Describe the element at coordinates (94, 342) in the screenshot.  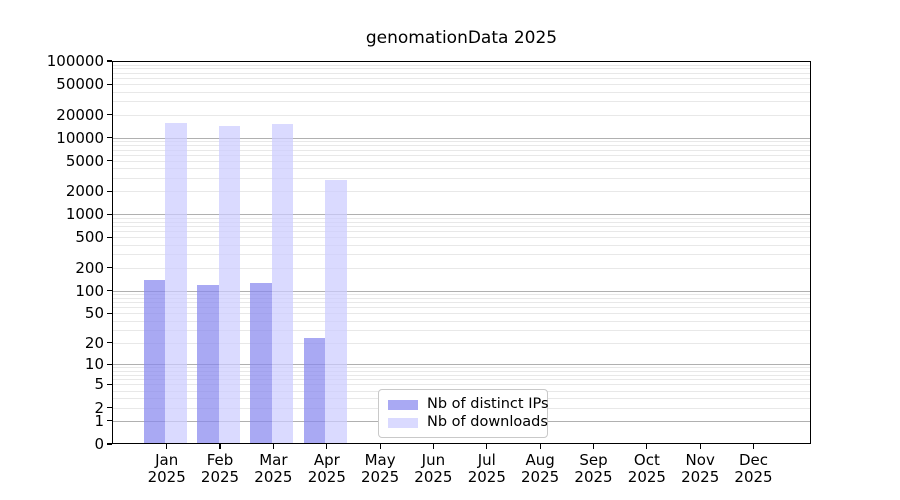
I see `y-tick-label: 20` at that location.